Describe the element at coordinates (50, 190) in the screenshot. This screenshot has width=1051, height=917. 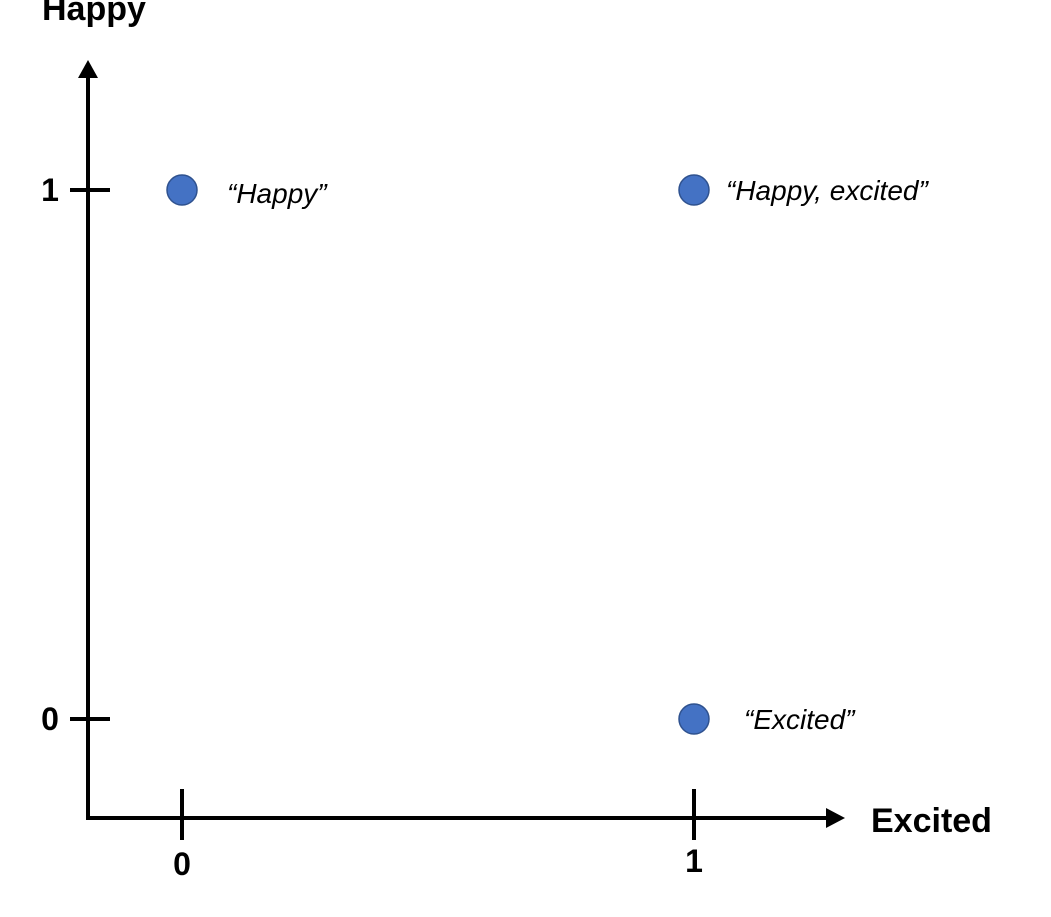
I see `y-tick-label-1: 1` at that location.